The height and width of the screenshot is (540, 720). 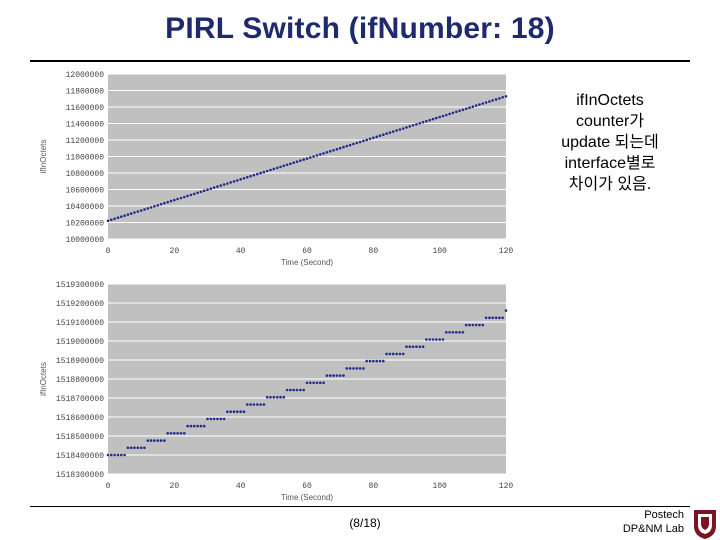 What do you see at coordinates (85, 92) in the screenshot?
I see `y-tick-label: 11800000` at bounding box center [85, 92].